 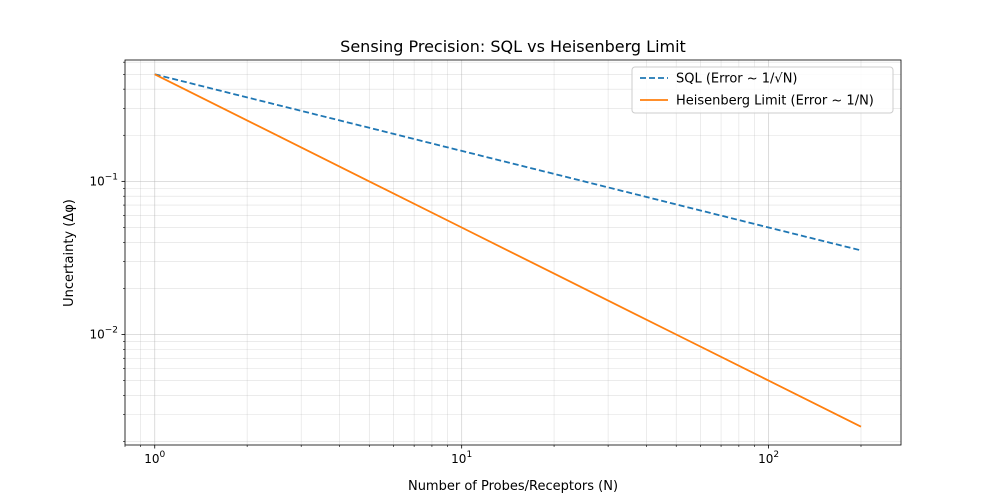 I want to click on x-axis-label: Number of Probes/Receptors (N), so click(x=513, y=486).